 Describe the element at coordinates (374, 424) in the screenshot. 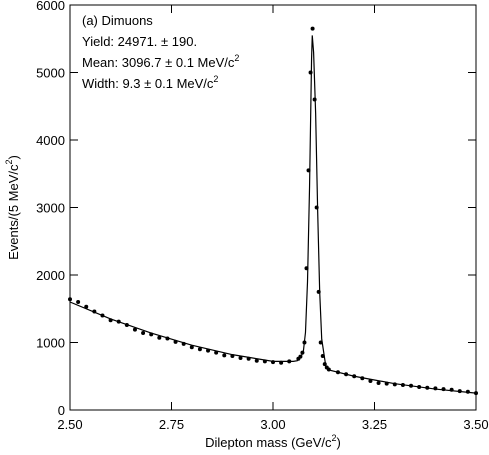

I see `x-tick-label: 3.25` at that location.